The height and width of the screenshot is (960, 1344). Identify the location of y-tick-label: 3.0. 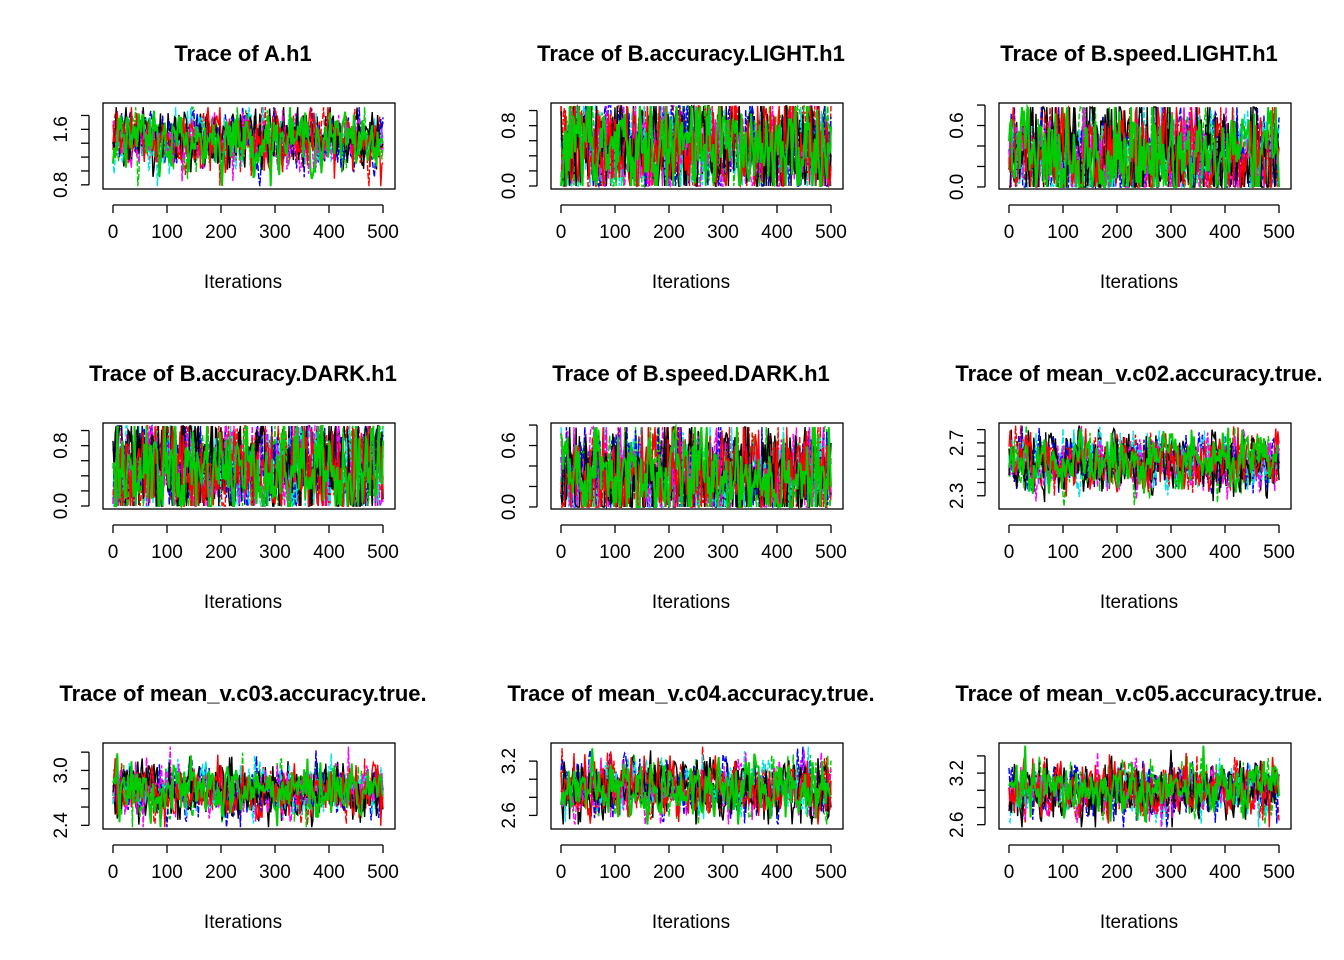
(61, 770).